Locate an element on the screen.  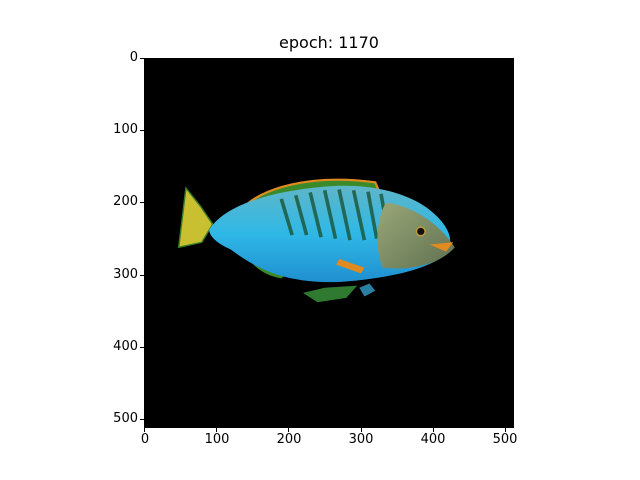
y-tick-label: 100 is located at coordinates (125, 129).